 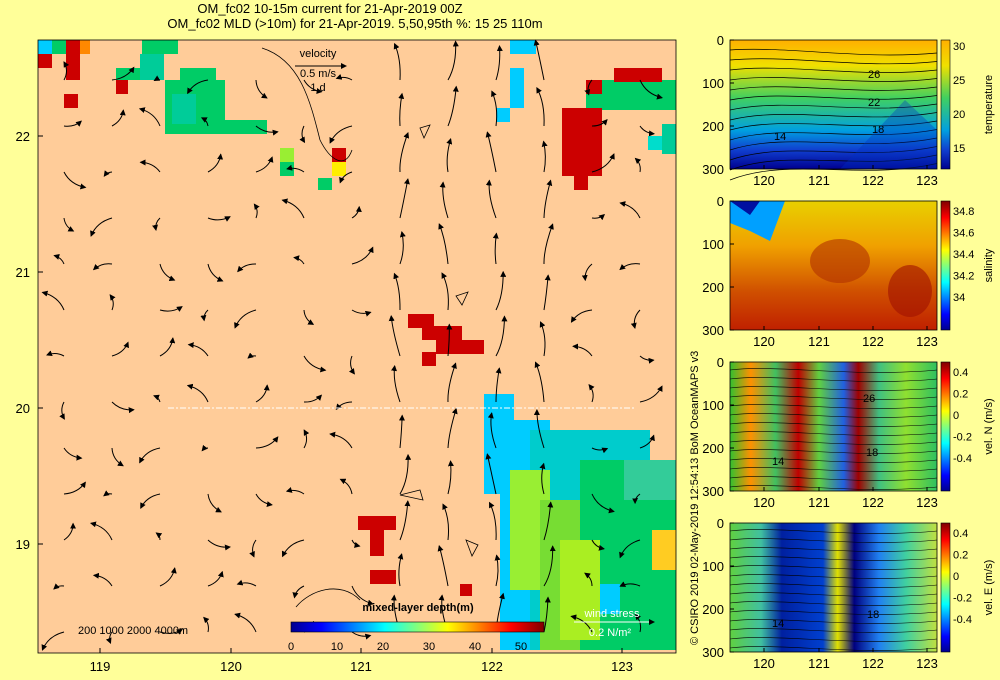 What do you see at coordinates (23, 544) in the screenshot?
I see `map-y-tick-label: 19` at bounding box center [23, 544].